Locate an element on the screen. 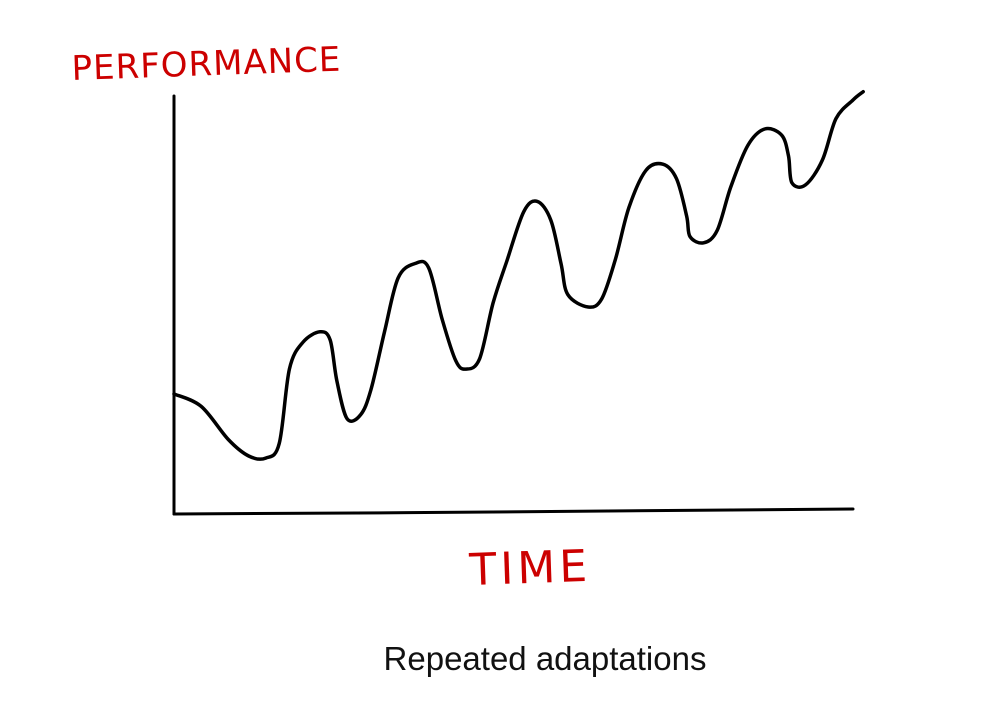 The width and height of the screenshot is (1000, 701). x-axis-line is located at coordinates (513, 511).